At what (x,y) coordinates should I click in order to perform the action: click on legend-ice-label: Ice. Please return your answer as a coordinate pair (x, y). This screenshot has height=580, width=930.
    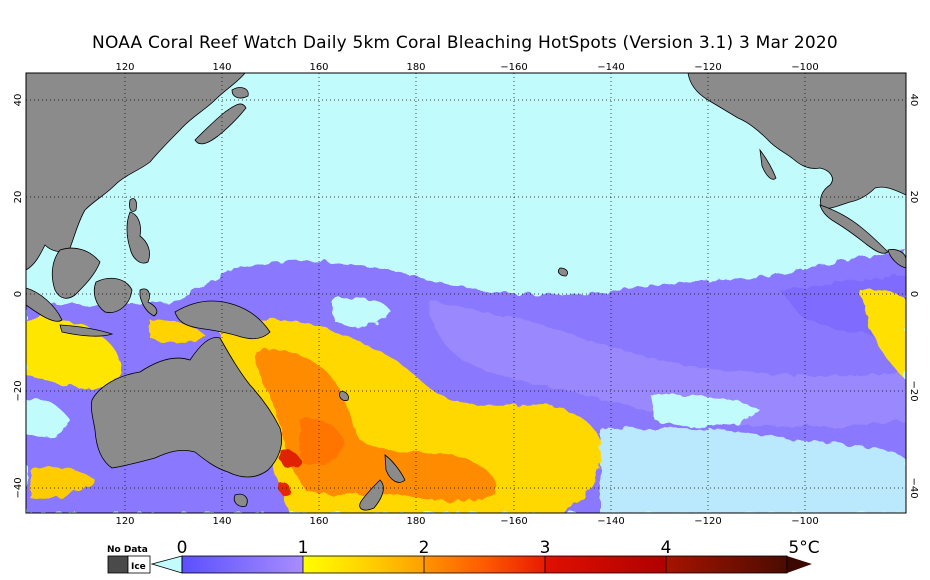
    Looking at the image, I should click on (138, 567).